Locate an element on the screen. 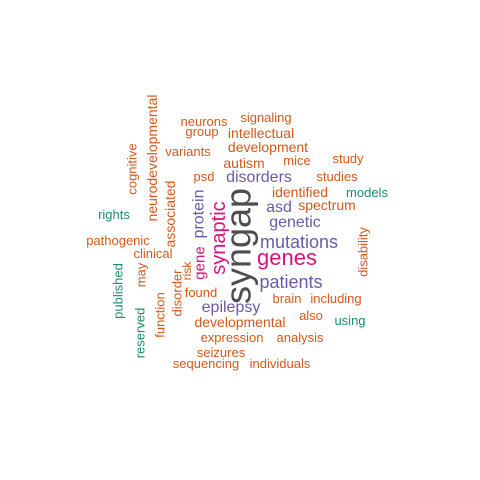 This screenshot has height=480, width=480. cloud-word-patients: patients is located at coordinates (290, 282).